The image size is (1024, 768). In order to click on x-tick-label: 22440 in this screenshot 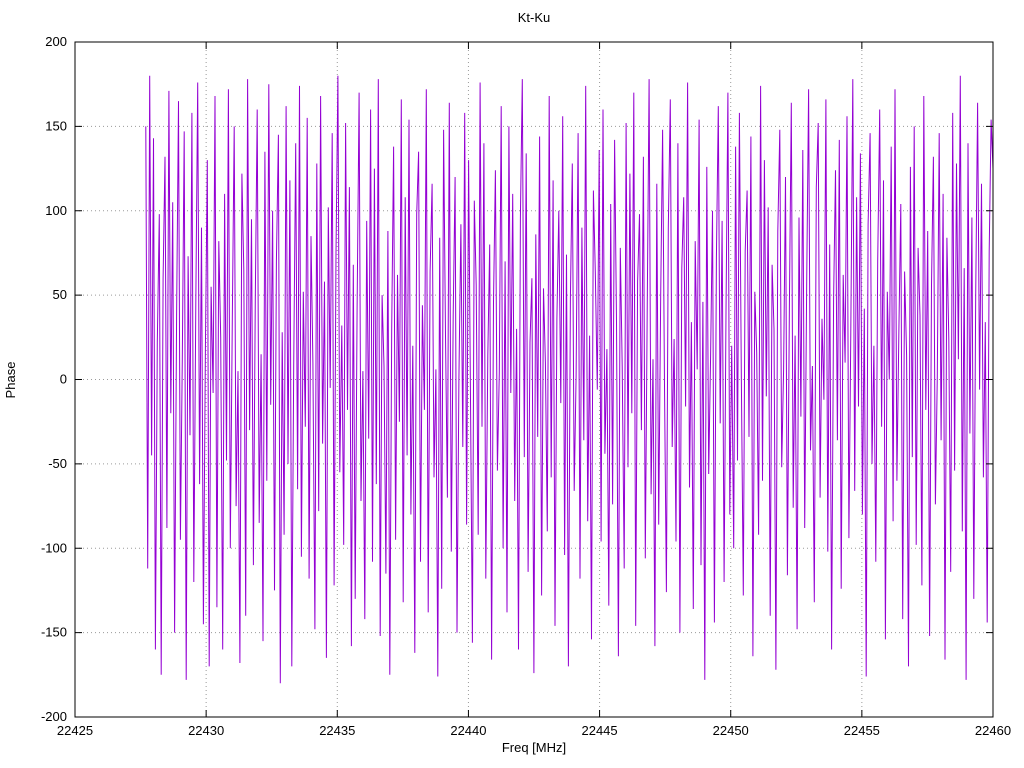, I will do `click(468, 730)`.